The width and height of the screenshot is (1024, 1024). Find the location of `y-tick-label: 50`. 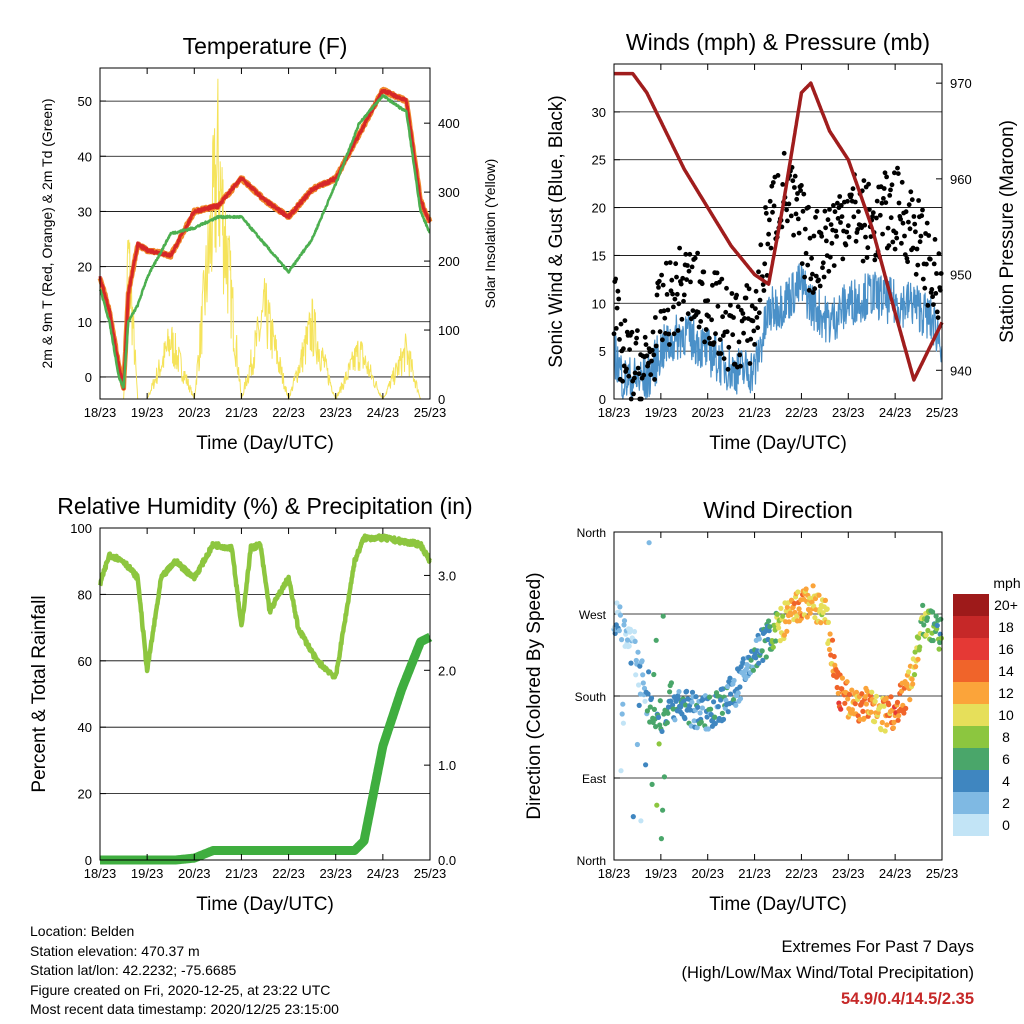

y-tick-label: 50 is located at coordinates (85, 101).